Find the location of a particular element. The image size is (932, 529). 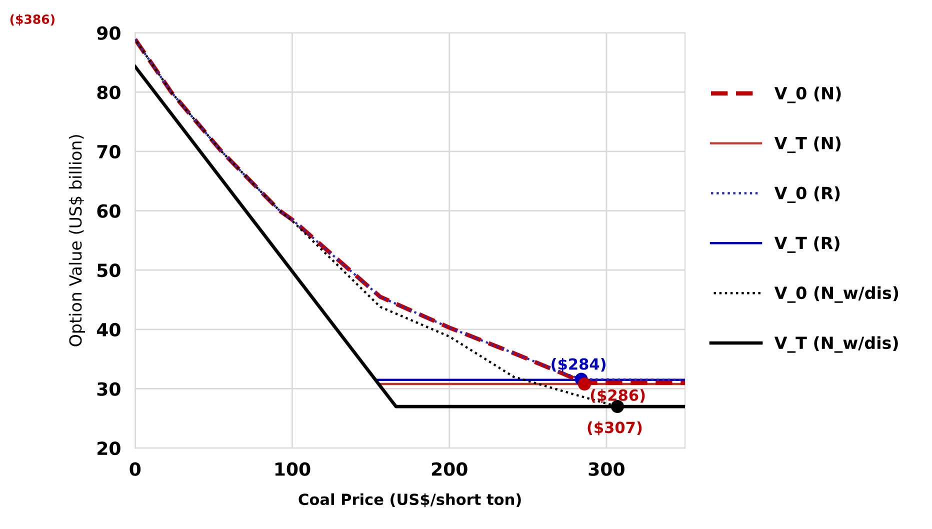

y-tick-label: 60 is located at coordinates (108, 211).